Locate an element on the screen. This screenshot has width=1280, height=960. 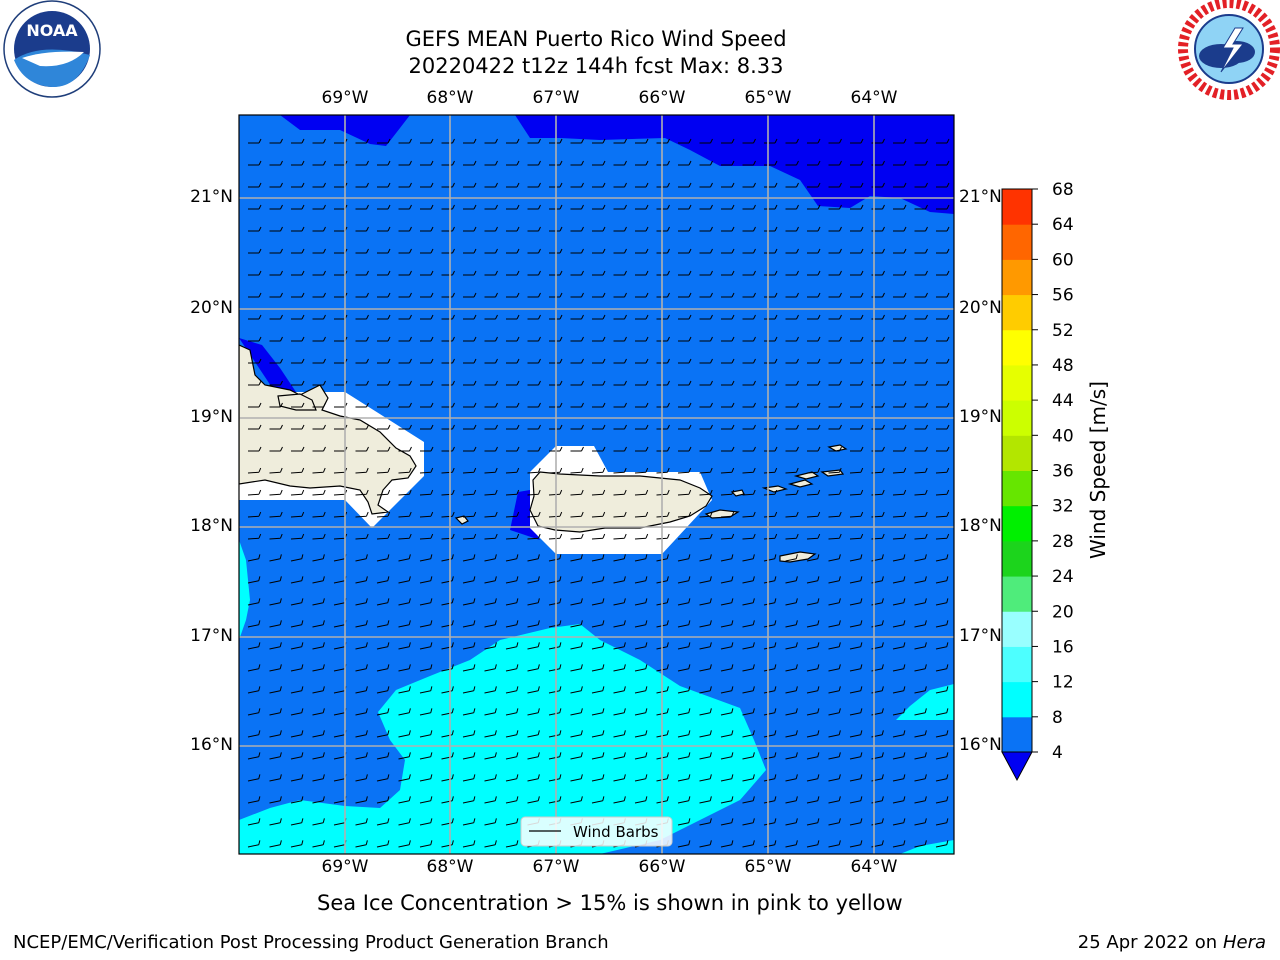
wind-8-12-east-region is located at coordinates (925, 702).